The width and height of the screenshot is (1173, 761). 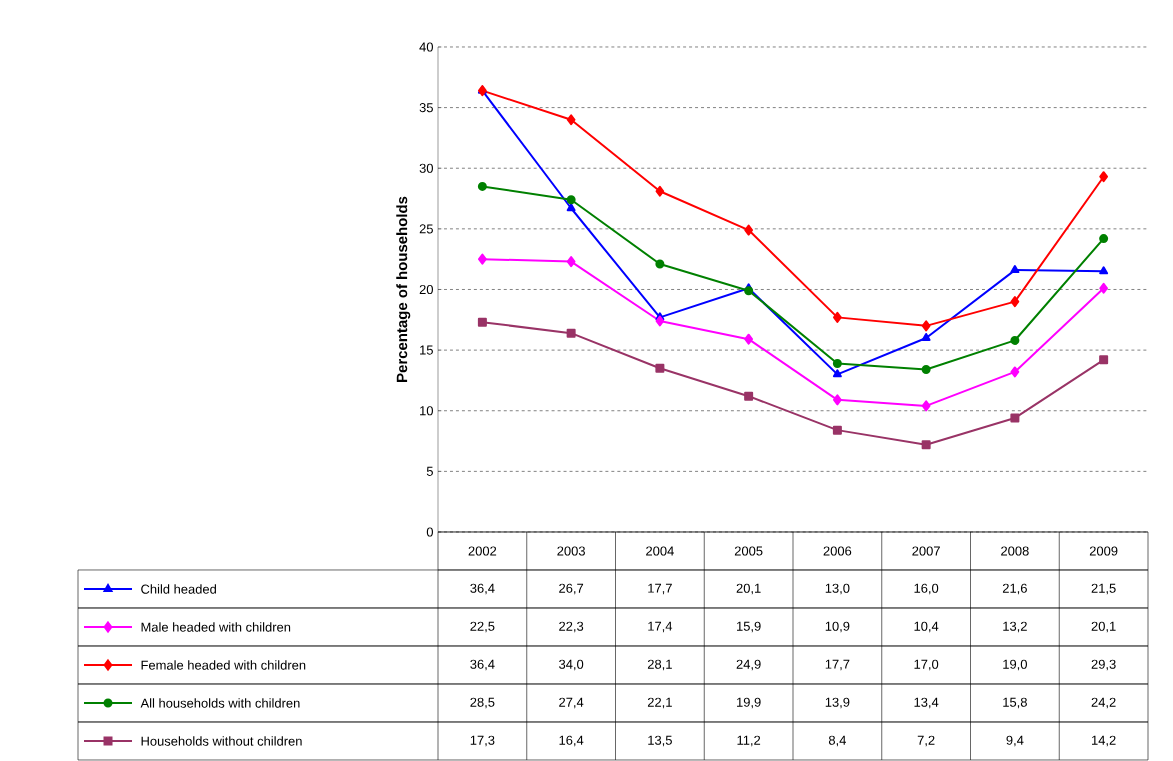 I want to click on data-label: 22,1, so click(x=659, y=703).